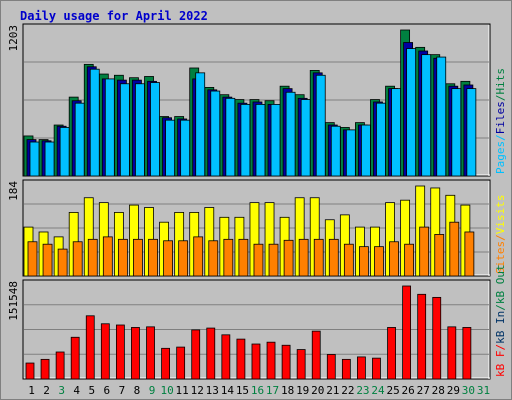 This screenshot has height=400, width=512. Describe the element at coordinates (500, 157) in the screenshot. I see `legend-entry: Pages` at that location.